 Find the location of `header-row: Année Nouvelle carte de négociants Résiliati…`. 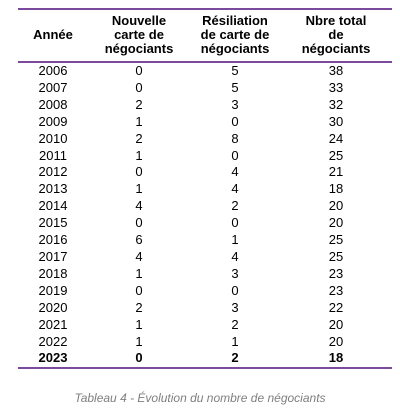

header-row: Année Nouvelle carte de négociants Résiliati… is located at coordinates (205, 35).